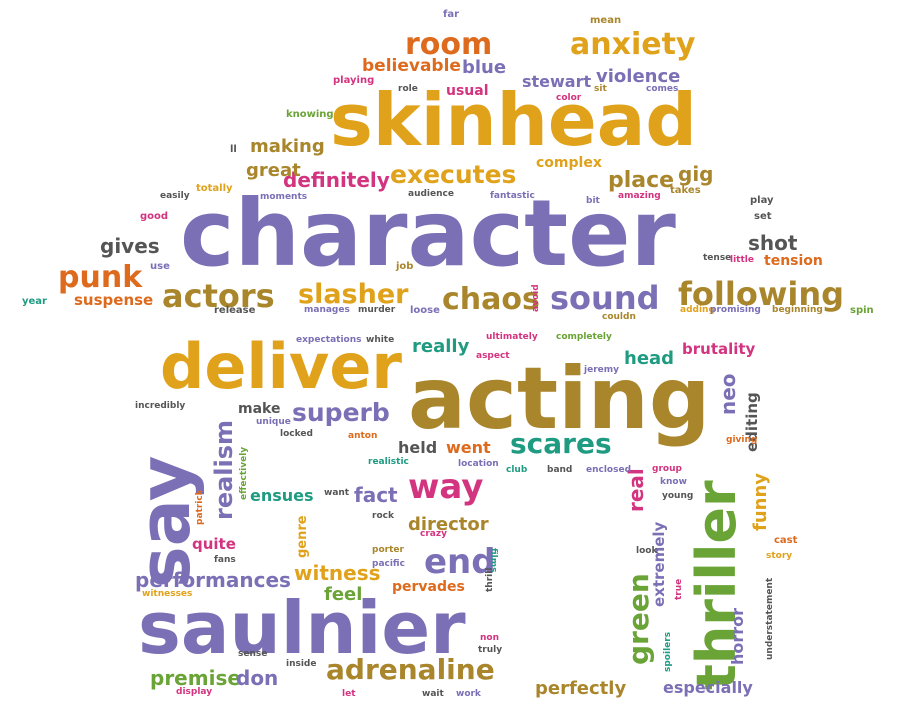  Describe the element at coordinates (467, 91) in the screenshot. I see `word-usual: usual` at that location.